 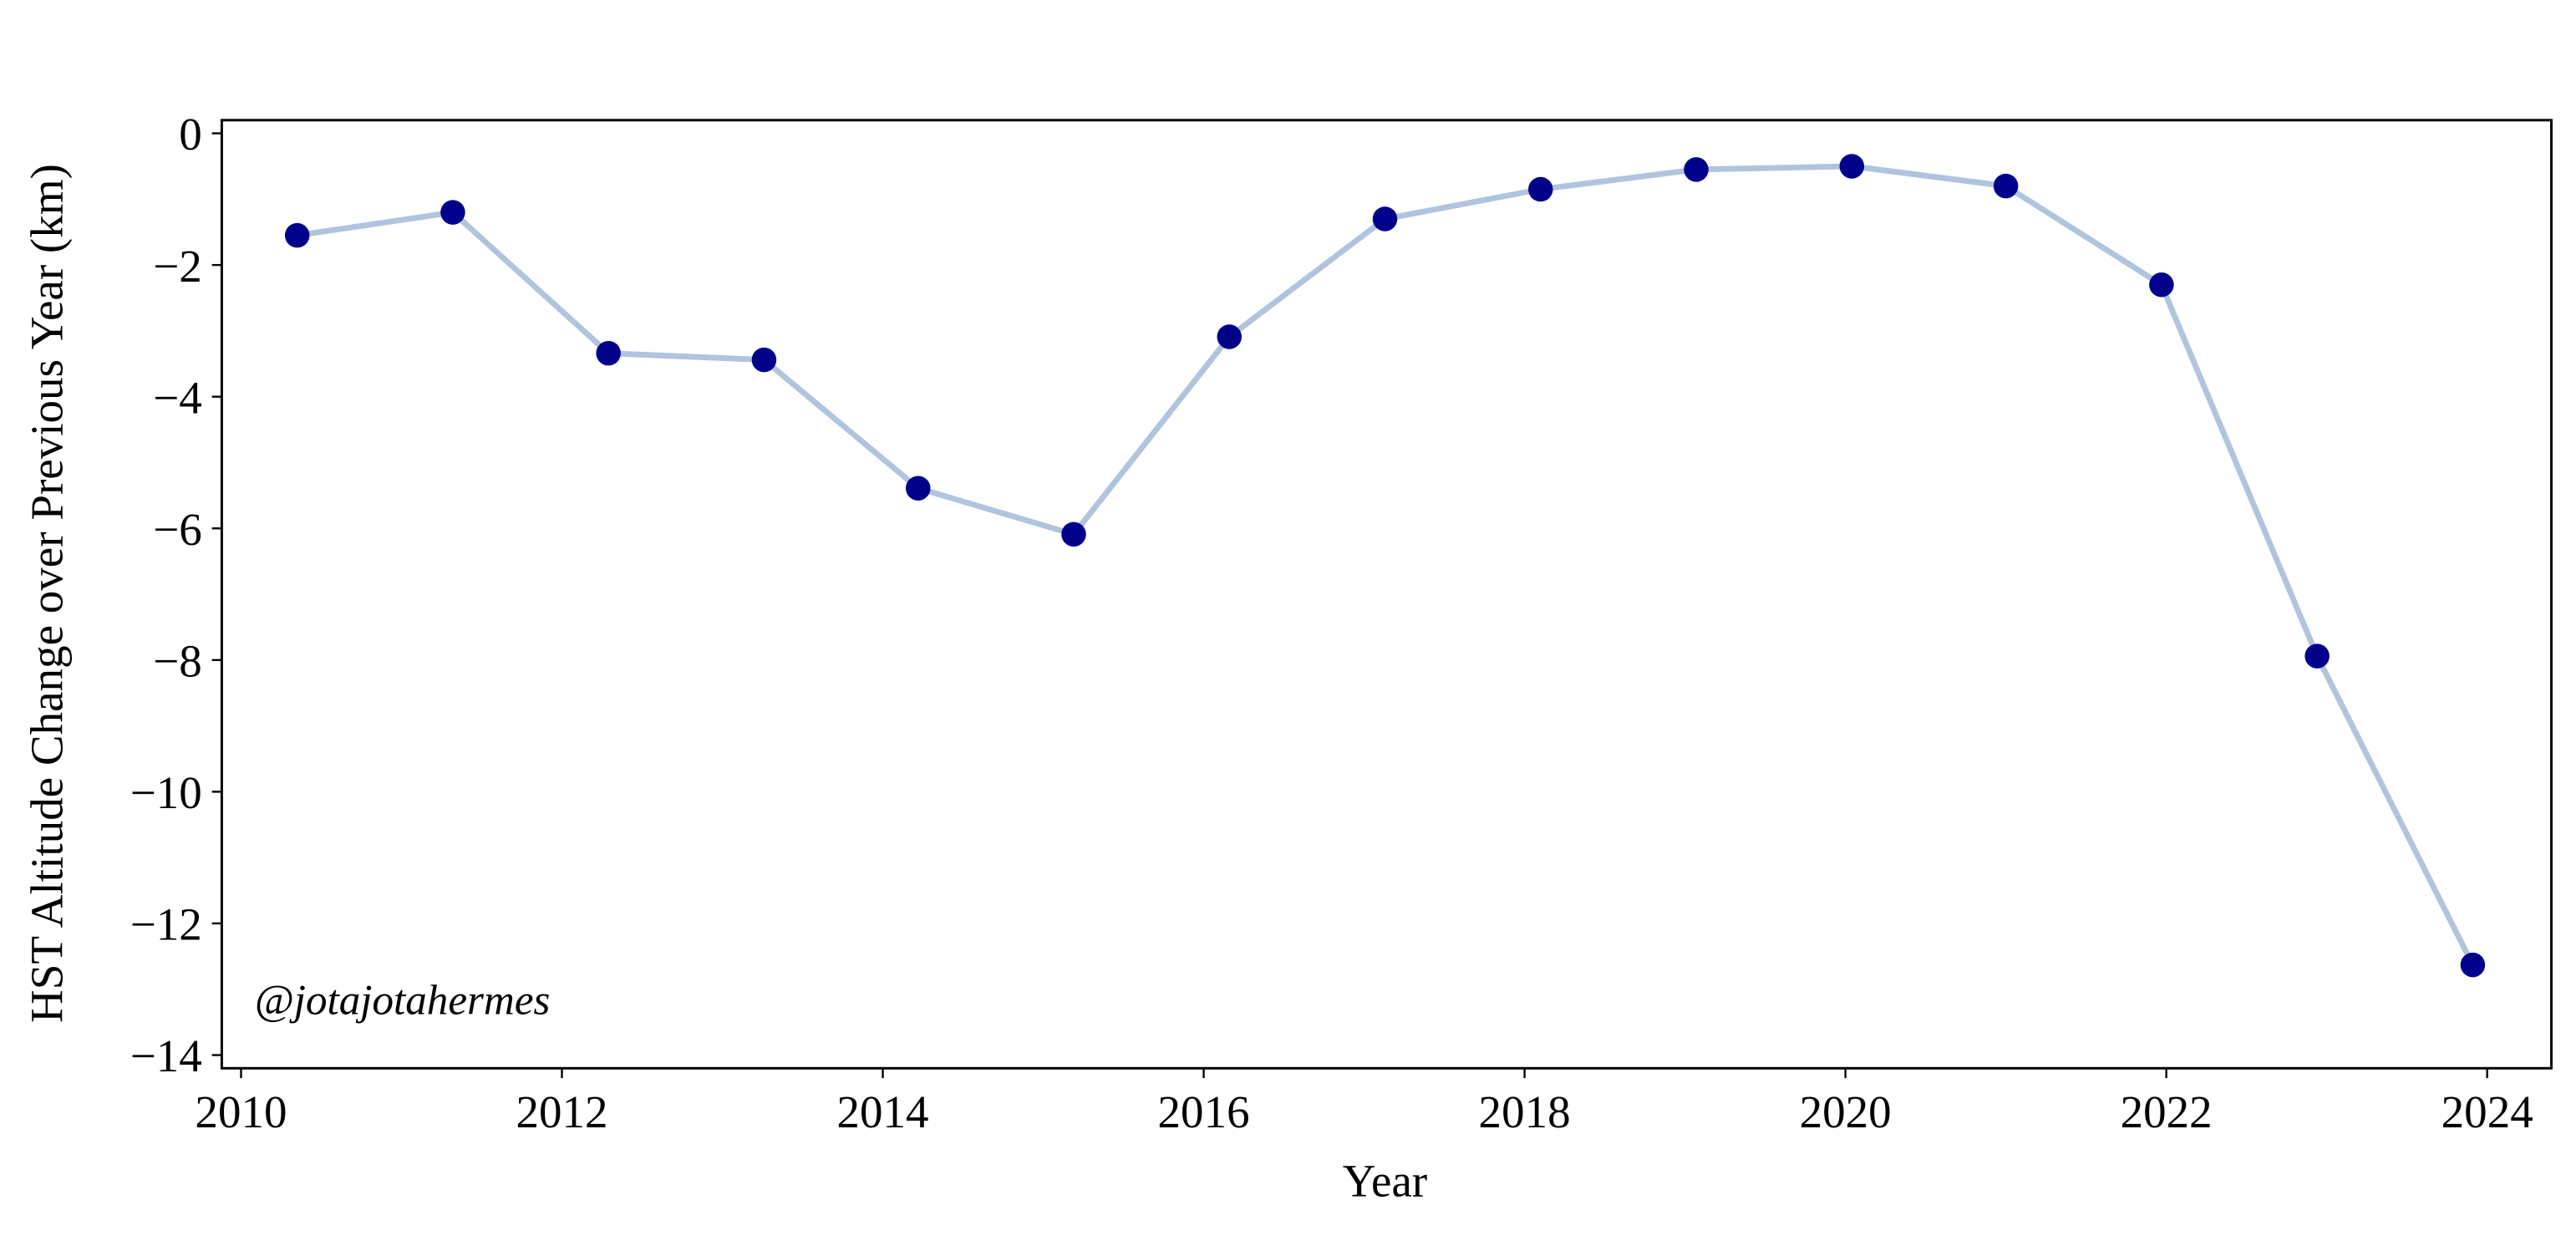 What do you see at coordinates (561, 1111) in the screenshot?
I see `x-tick-label: 2012` at bounding box center [561, 1111].